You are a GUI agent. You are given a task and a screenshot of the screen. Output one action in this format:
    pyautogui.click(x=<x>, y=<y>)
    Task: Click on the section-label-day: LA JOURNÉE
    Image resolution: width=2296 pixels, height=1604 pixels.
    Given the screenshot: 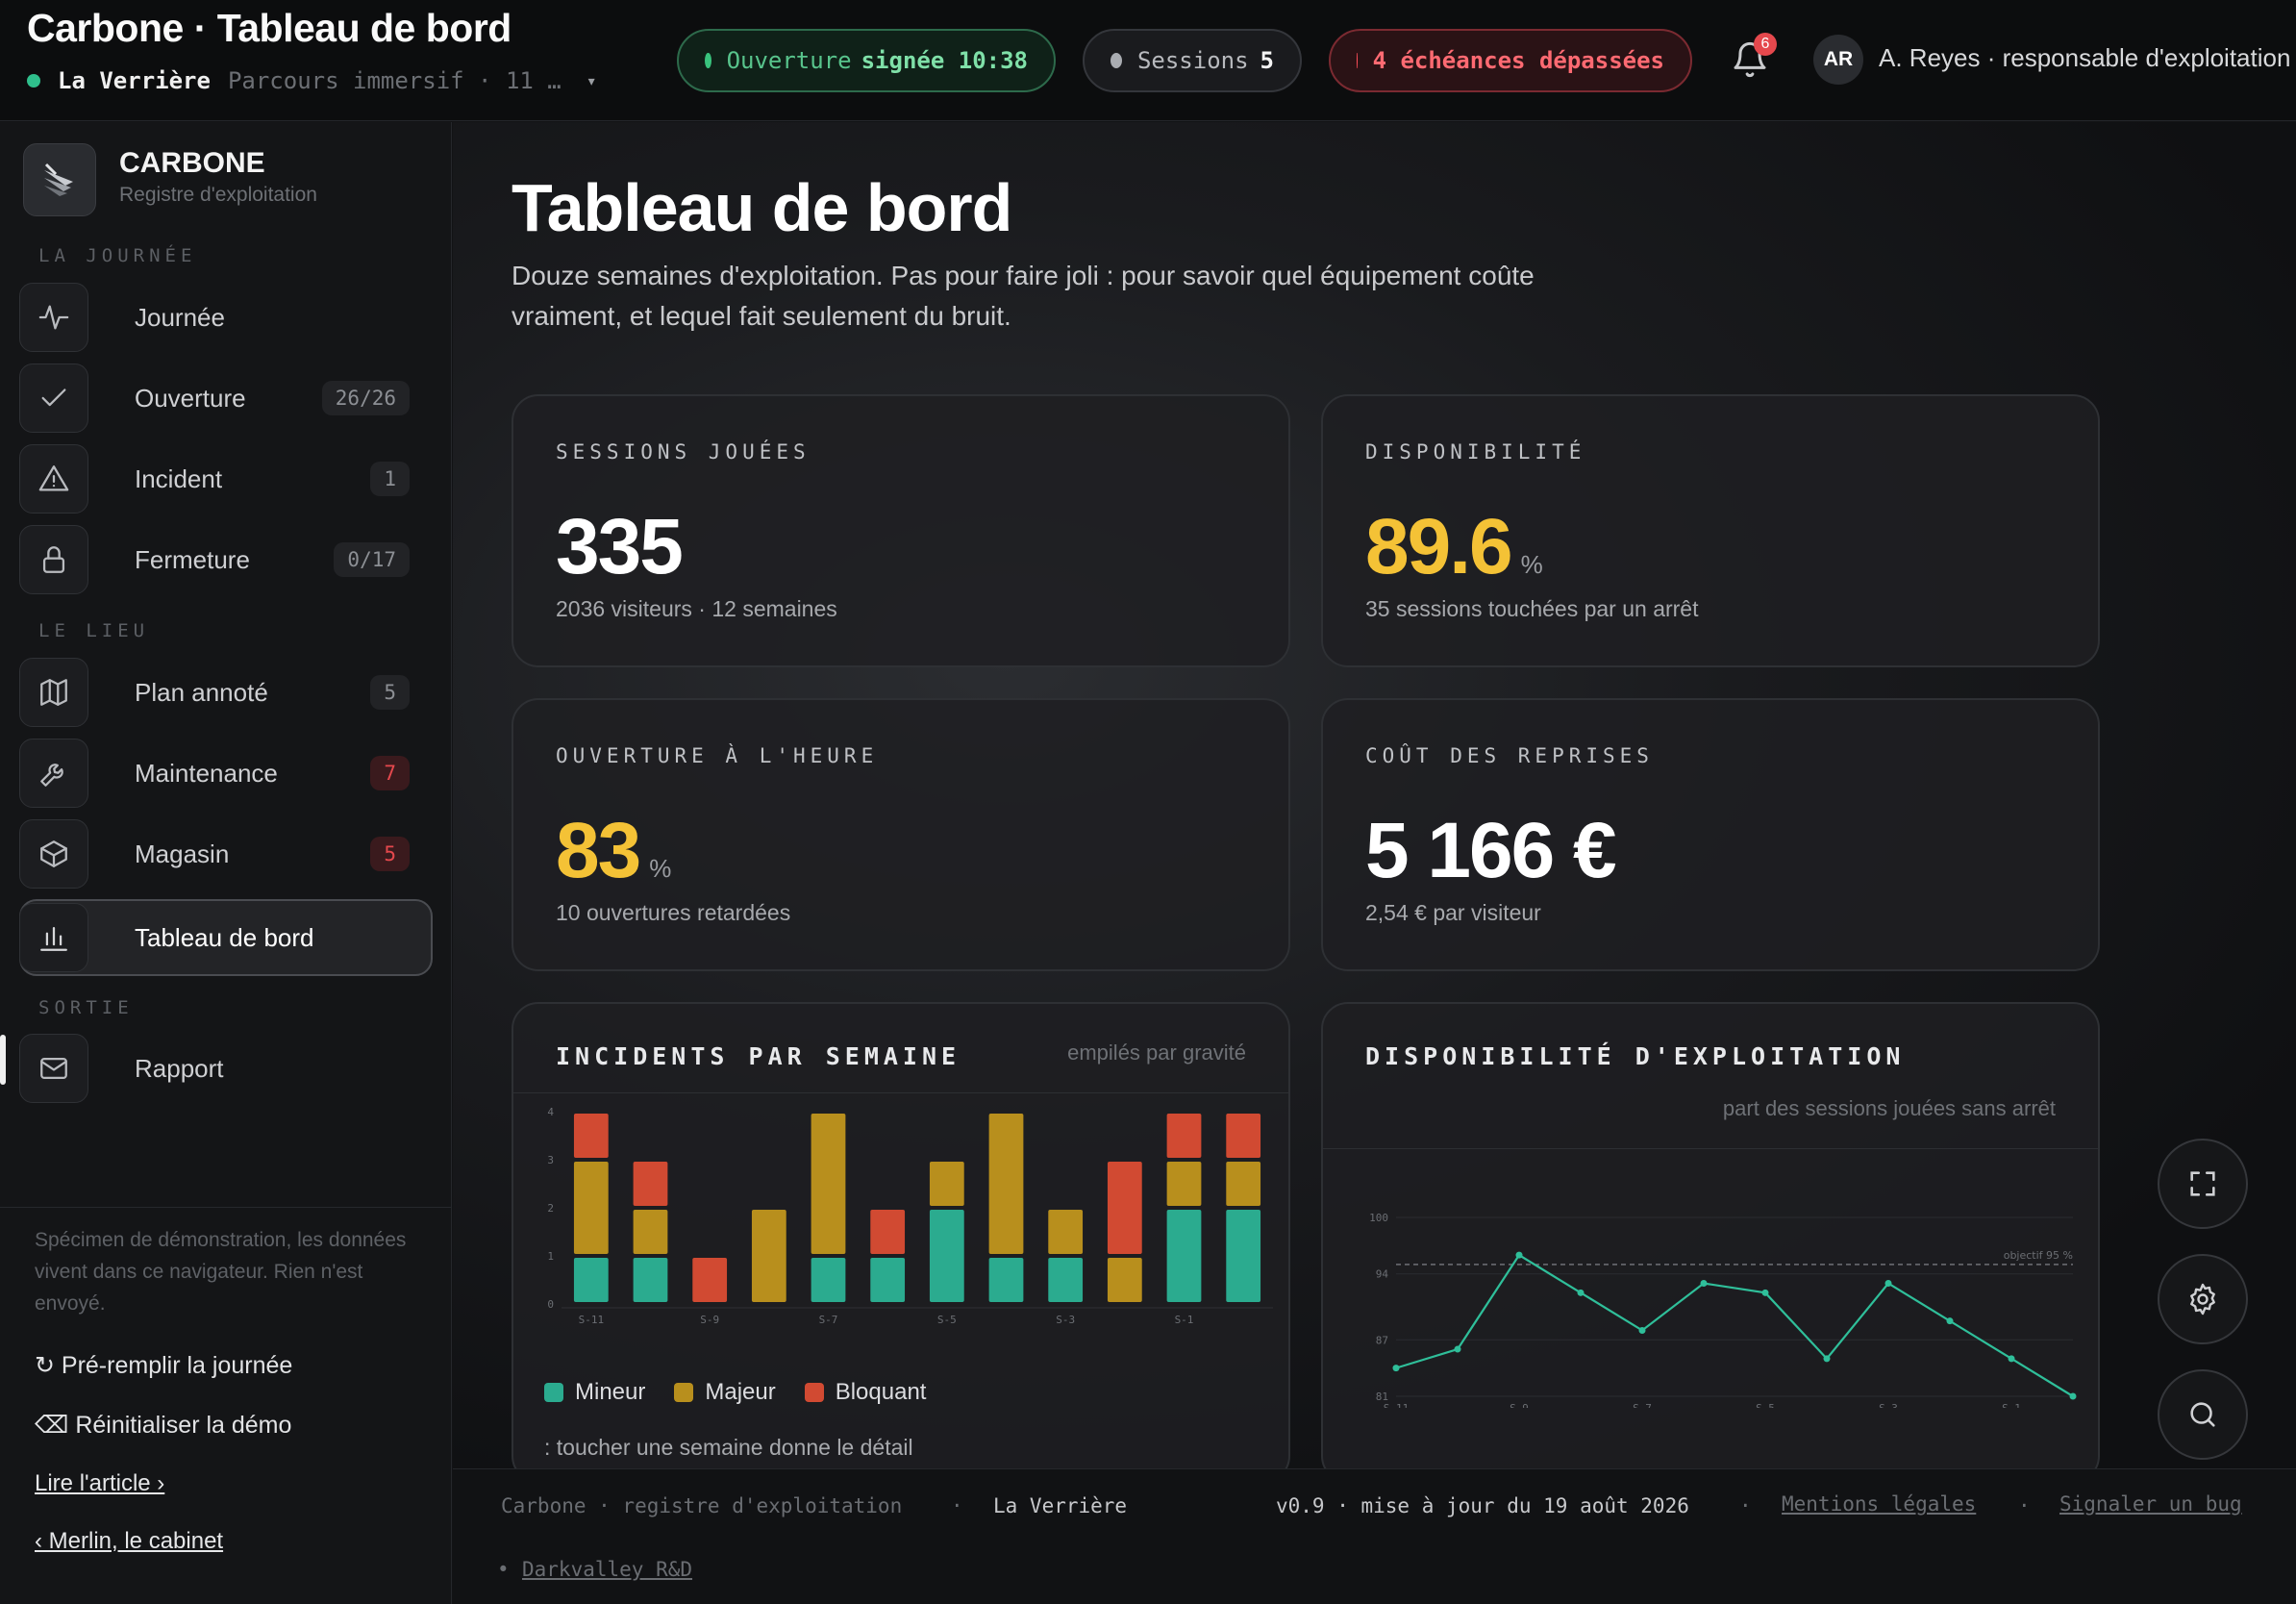 What is the action you would take?
    pyautogui.click(x=117, y=255)
    